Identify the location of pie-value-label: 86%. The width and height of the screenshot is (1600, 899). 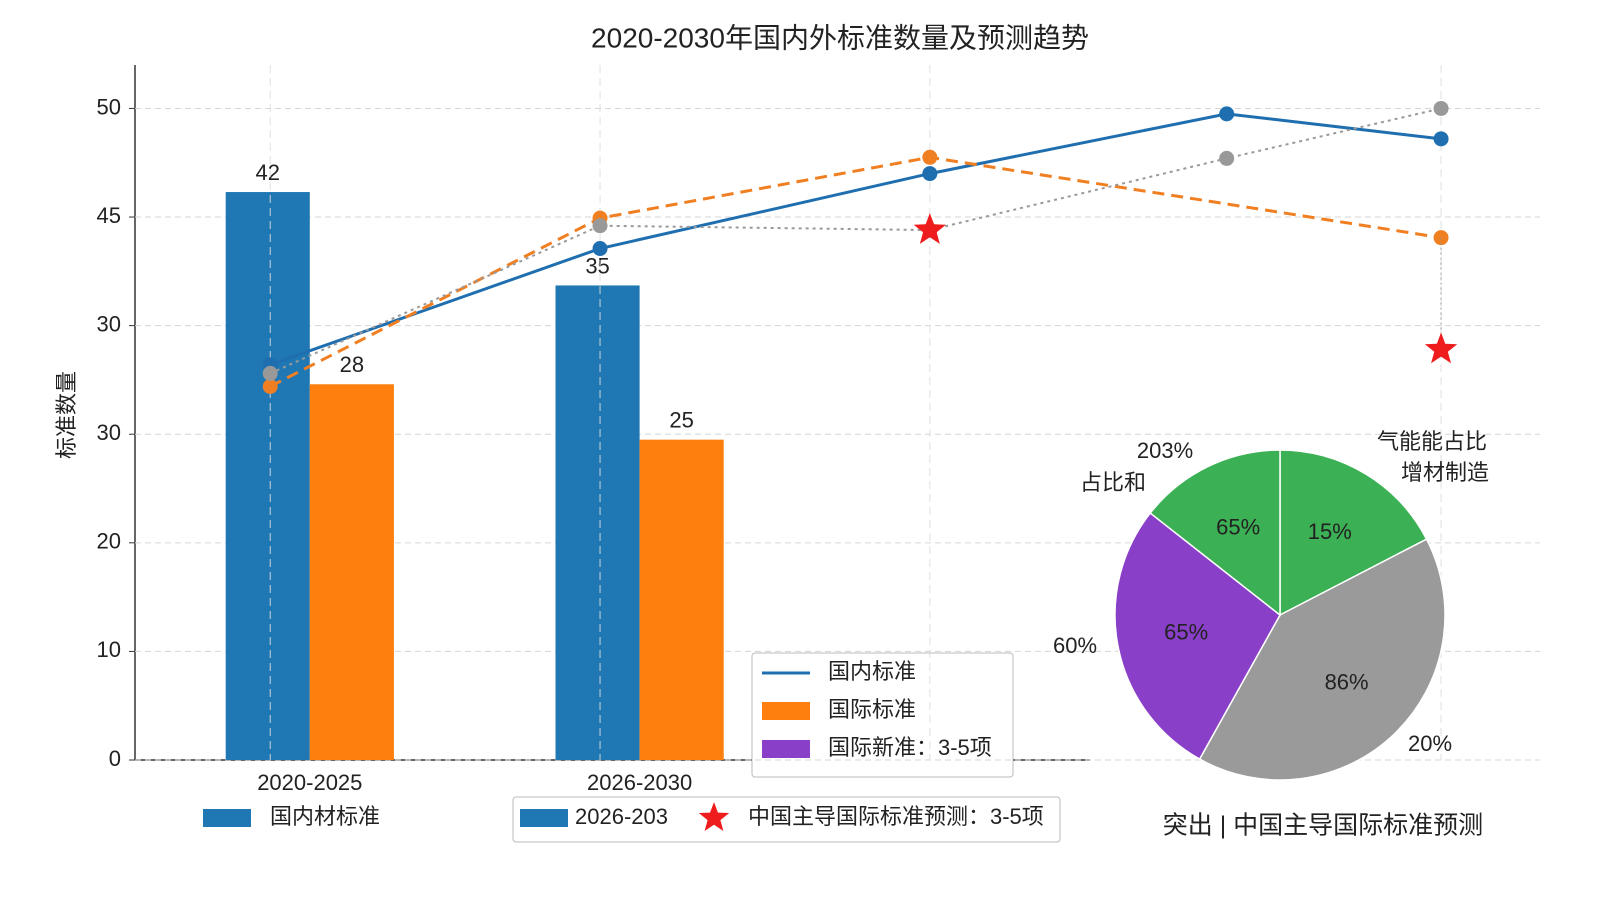
(1347, 682).